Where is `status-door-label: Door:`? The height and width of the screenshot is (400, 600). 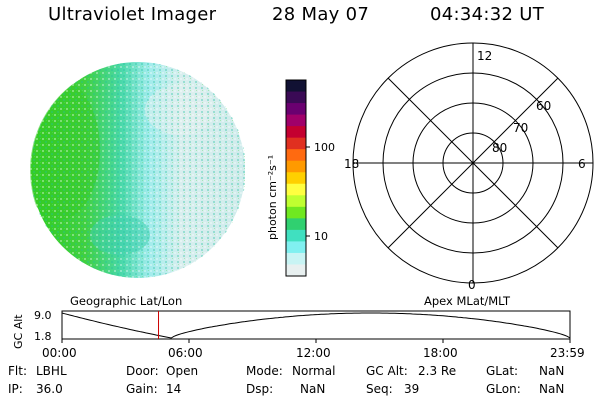 status-door-label: Door: is located at coordinates (142, 371).